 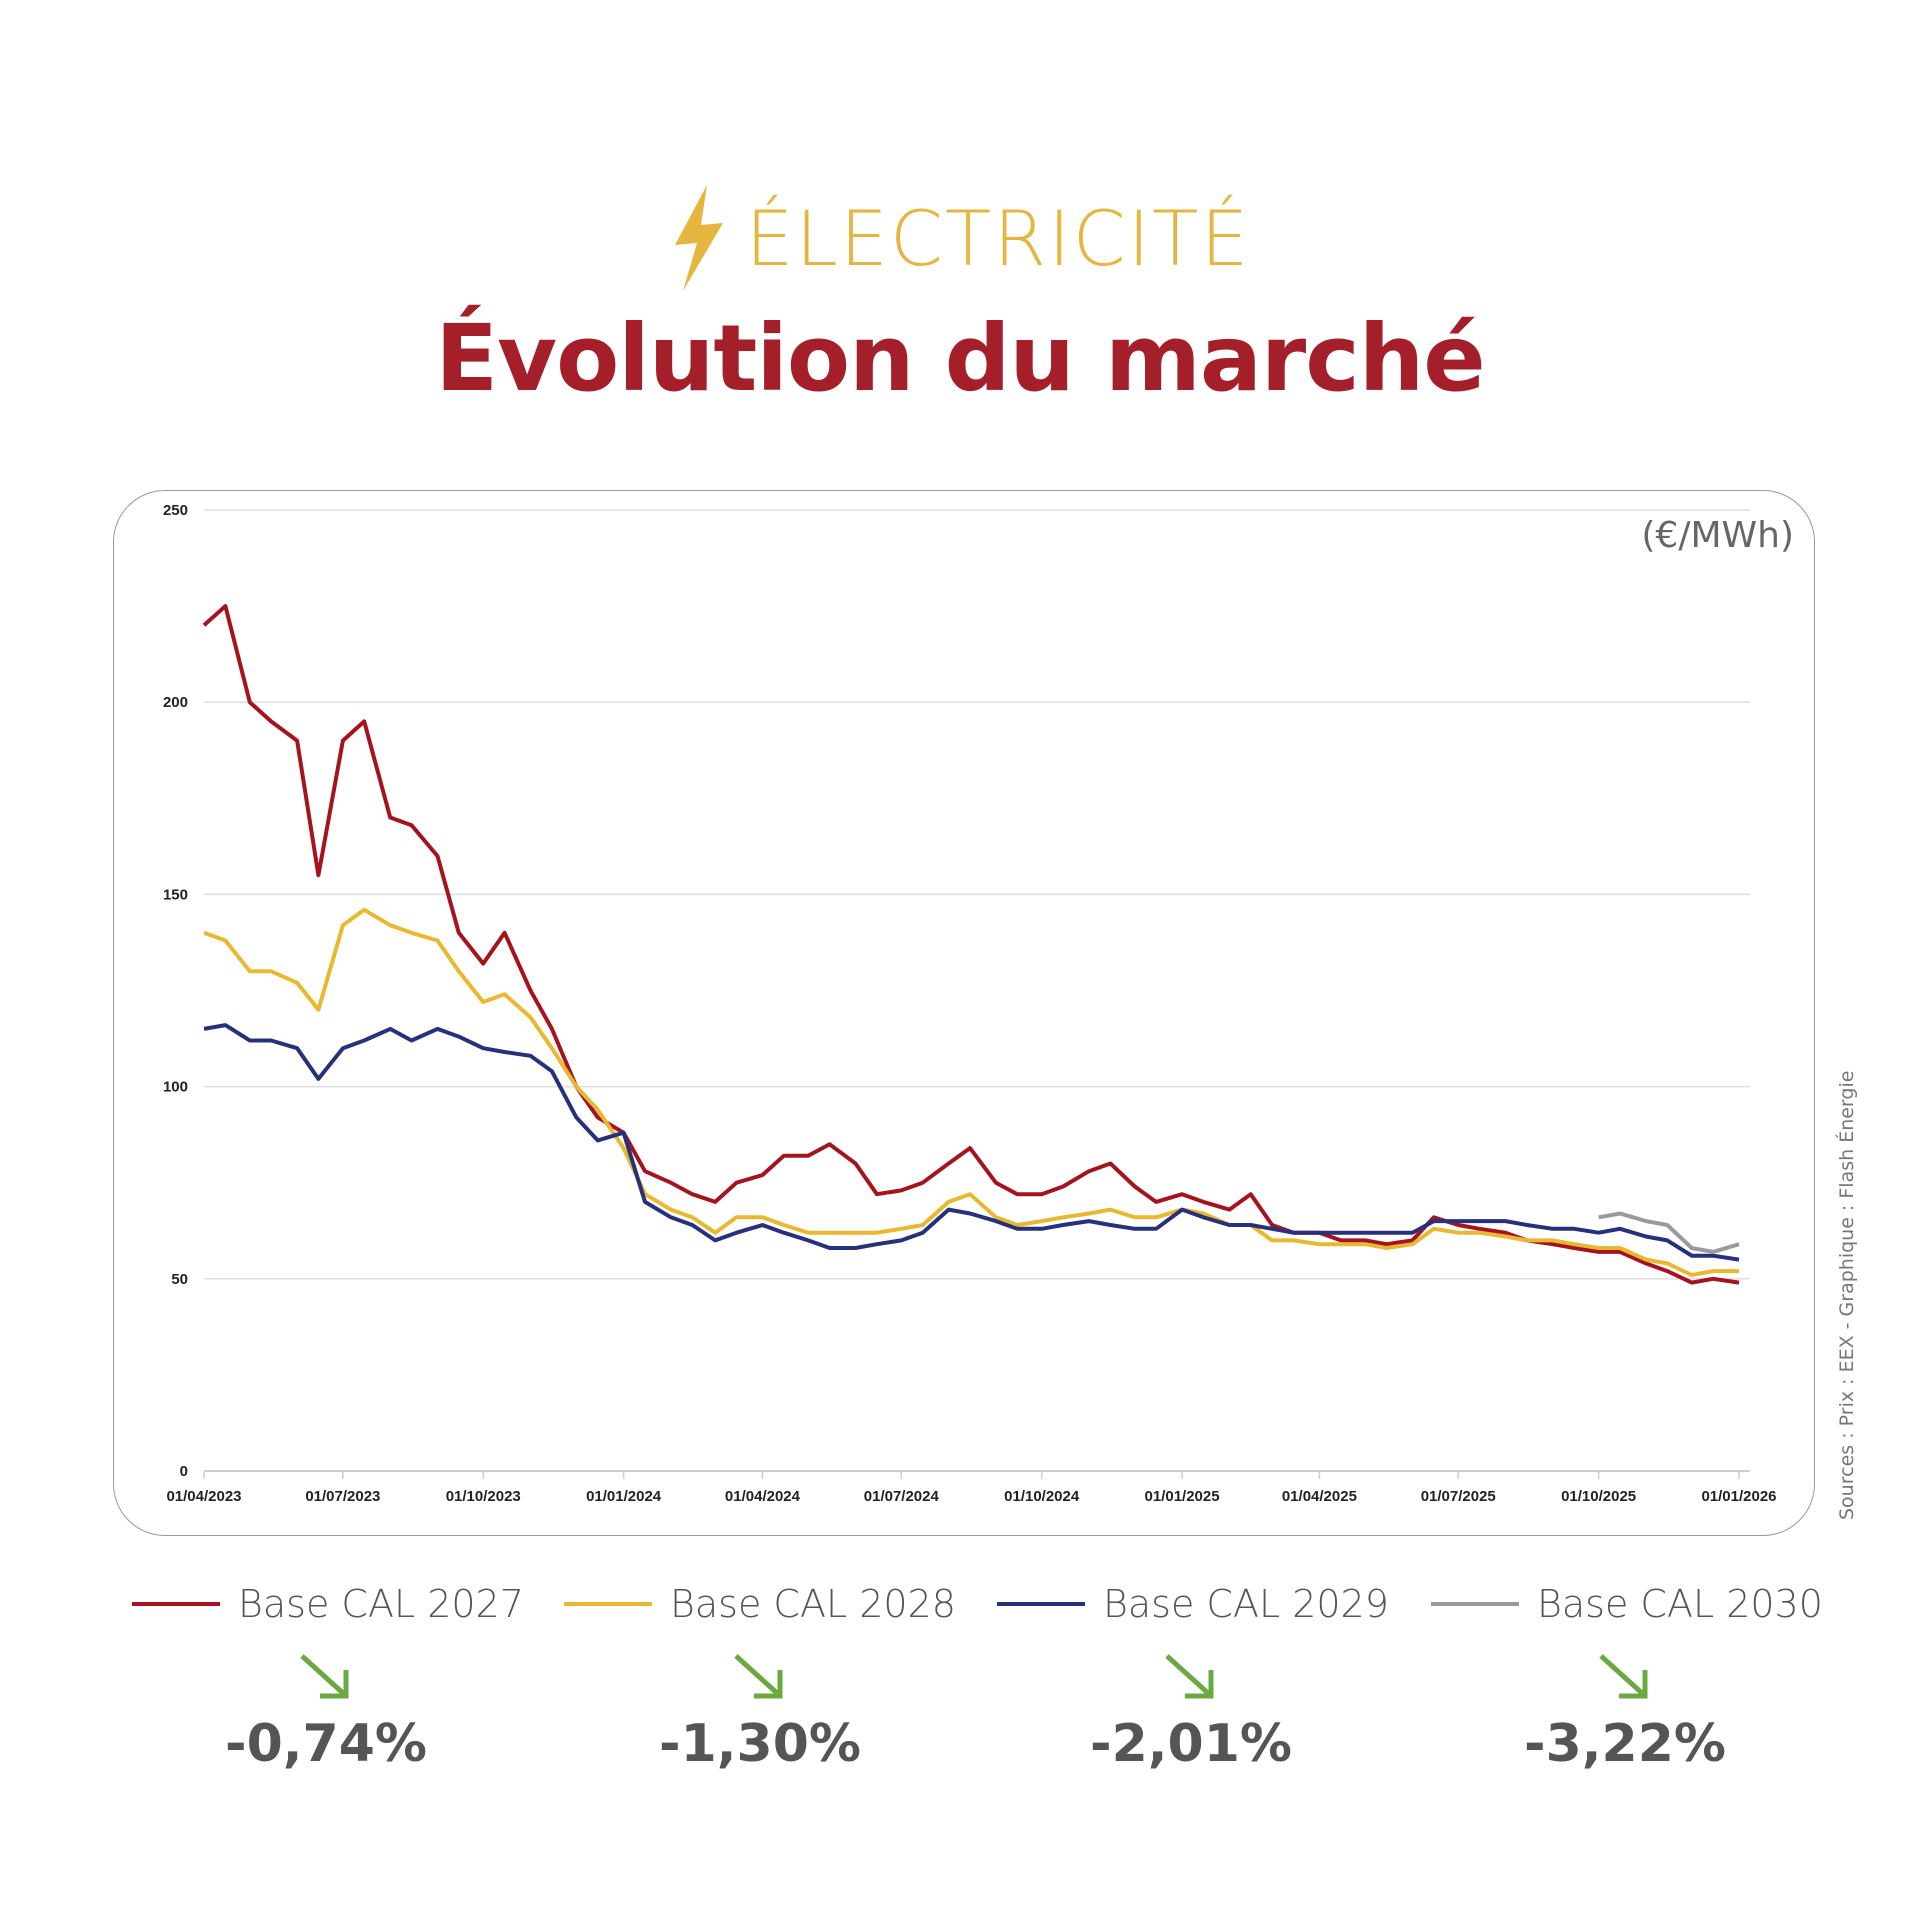 What do you see at coordinates (699, 238) in the screenshot?
I see `lightning-bolt-icon` at bounding box center [699, 238].